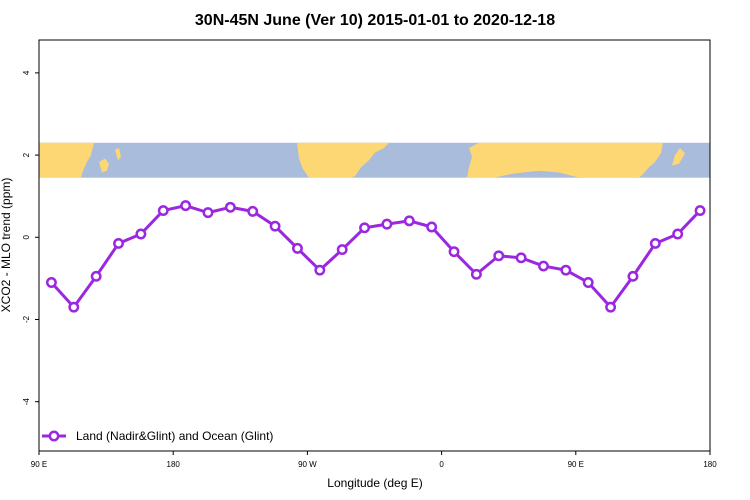 The height and width of the screenshot is (500, 750). I want to click on x-axis-label: Longitude (deg E), so click(374, 483).